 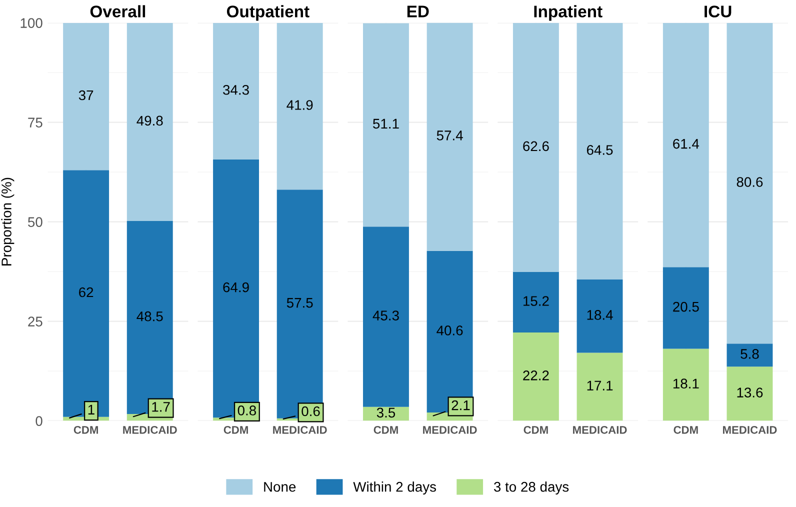 I want to click on y-axis-title: Proportion (%), so click(x=7, y=222).